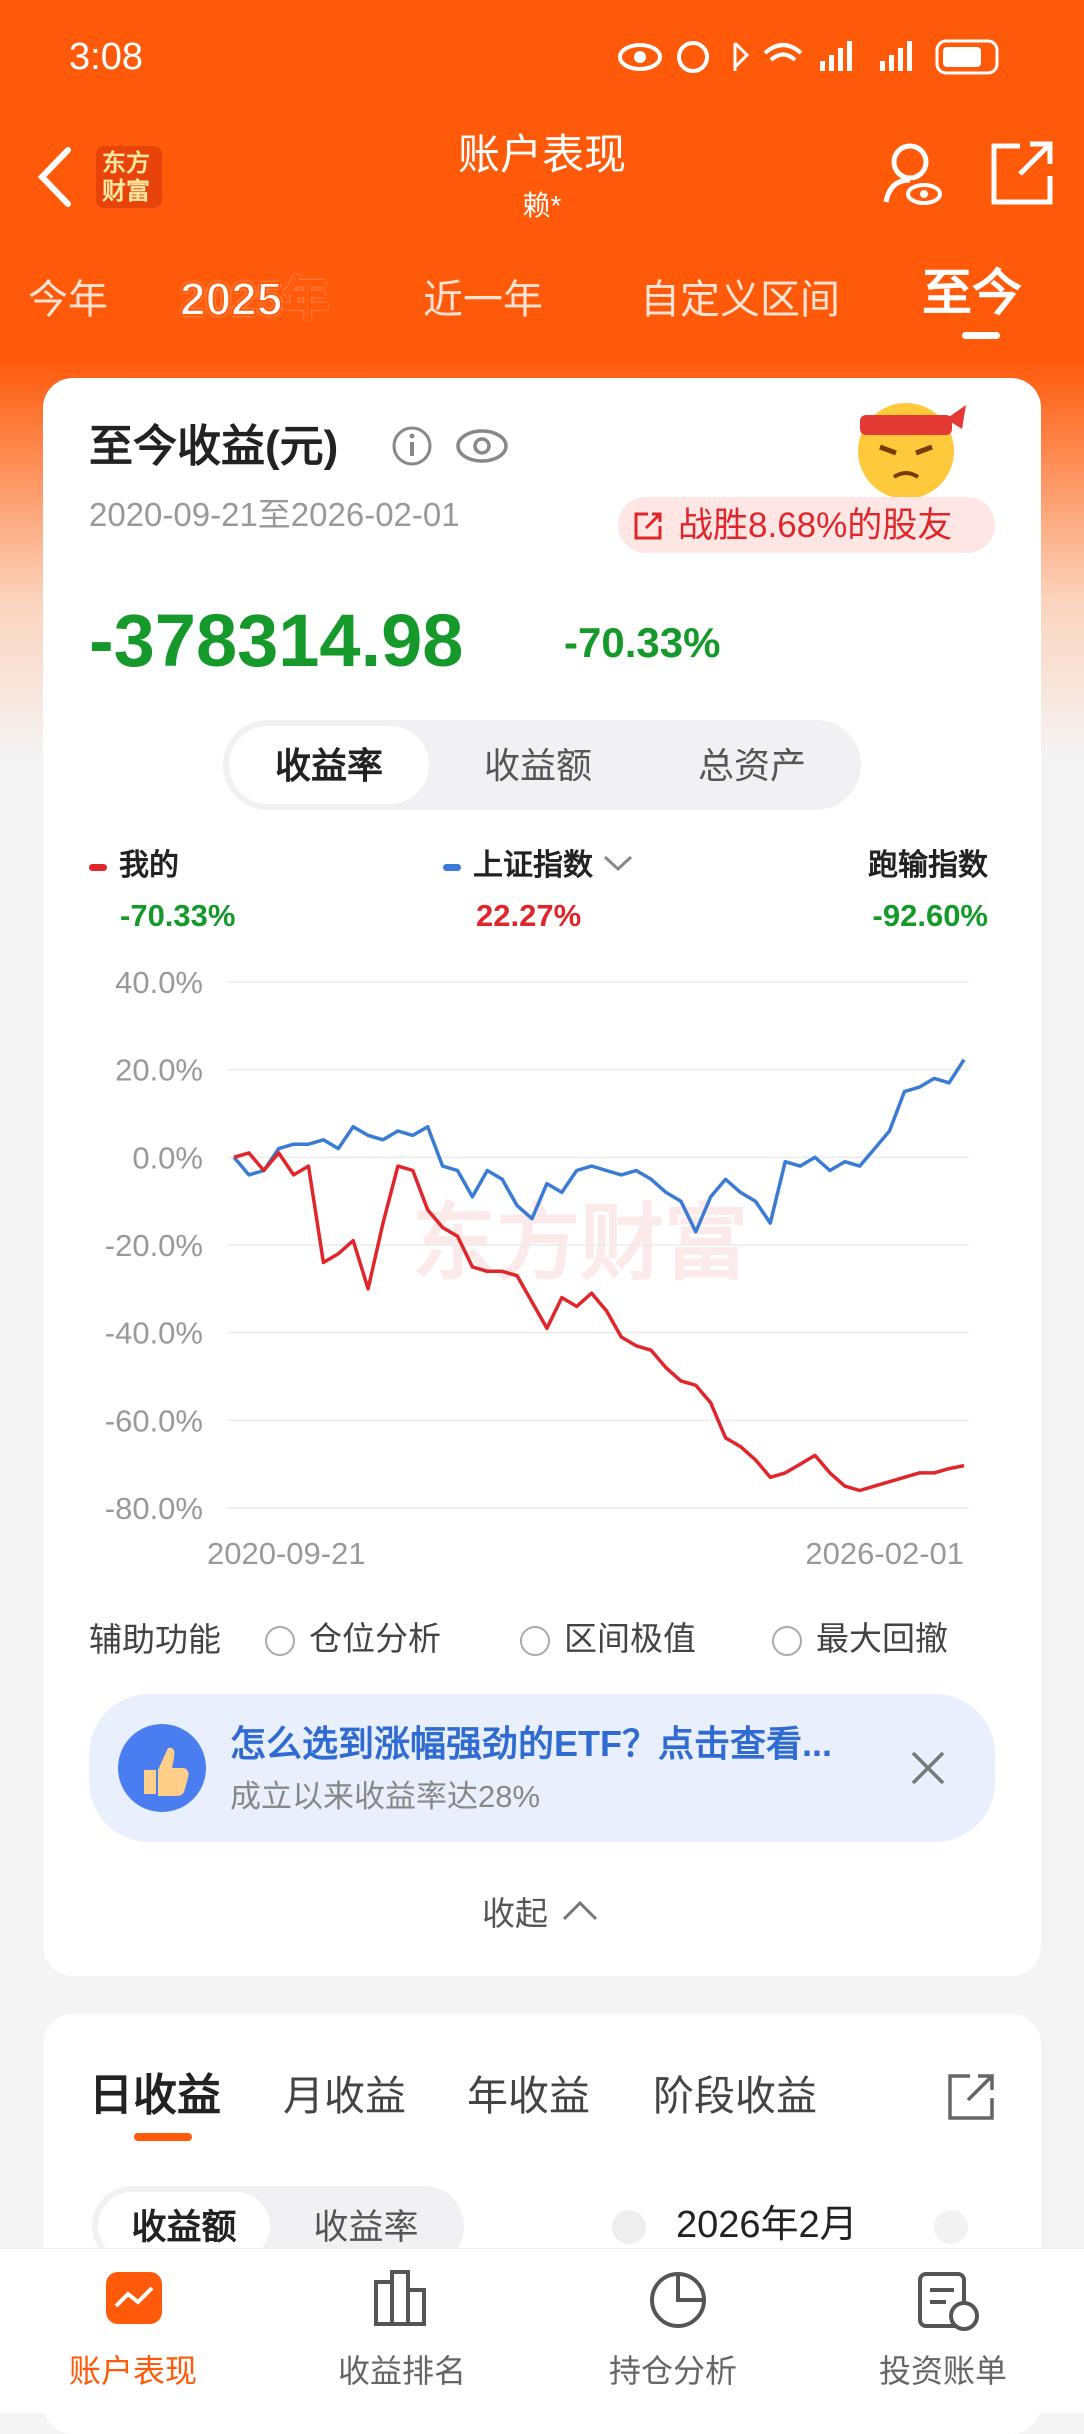  What do you see at coordinates (529, 915) in the screenshot?
I see `legend-value: 22.27%` at bounding box center [529, 915].